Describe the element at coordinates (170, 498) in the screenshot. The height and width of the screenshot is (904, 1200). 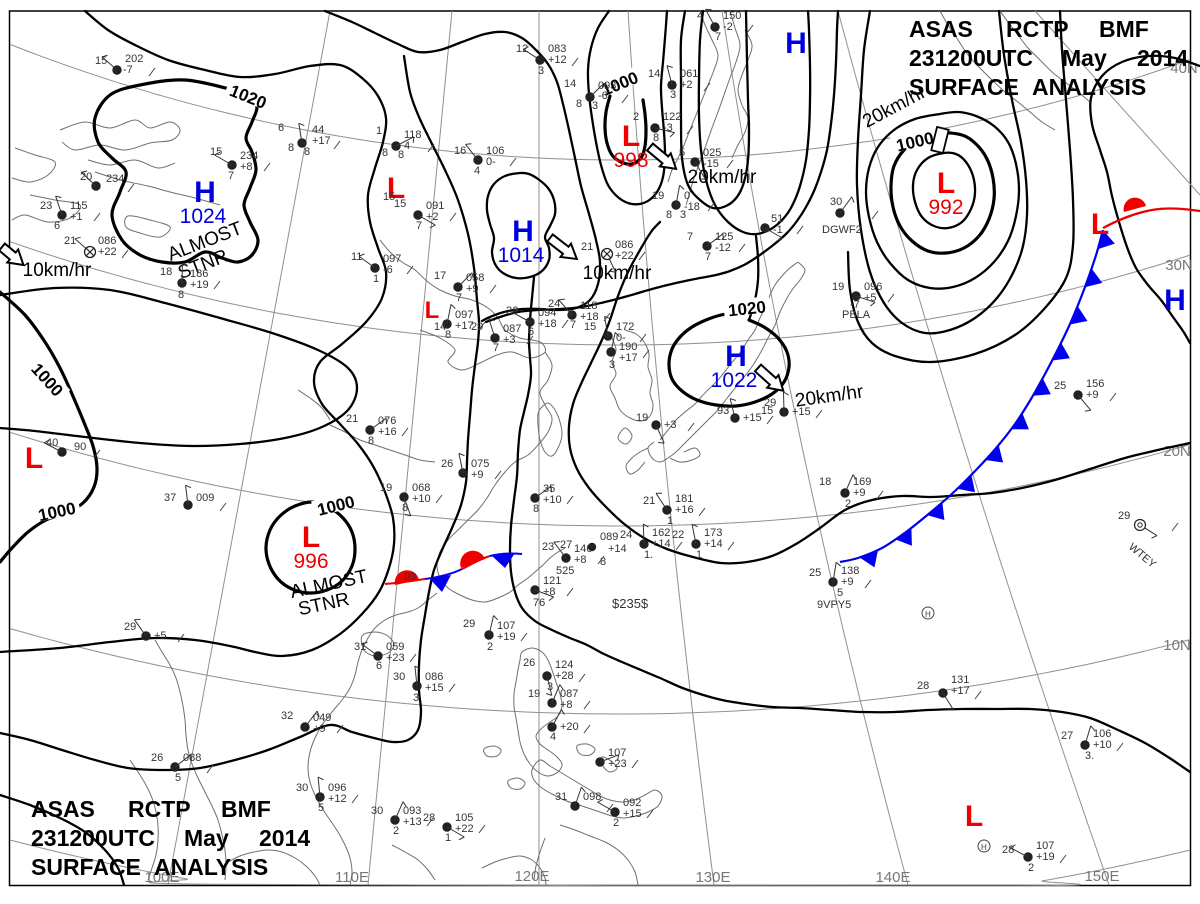
I see `svg-text: 37` at that location.